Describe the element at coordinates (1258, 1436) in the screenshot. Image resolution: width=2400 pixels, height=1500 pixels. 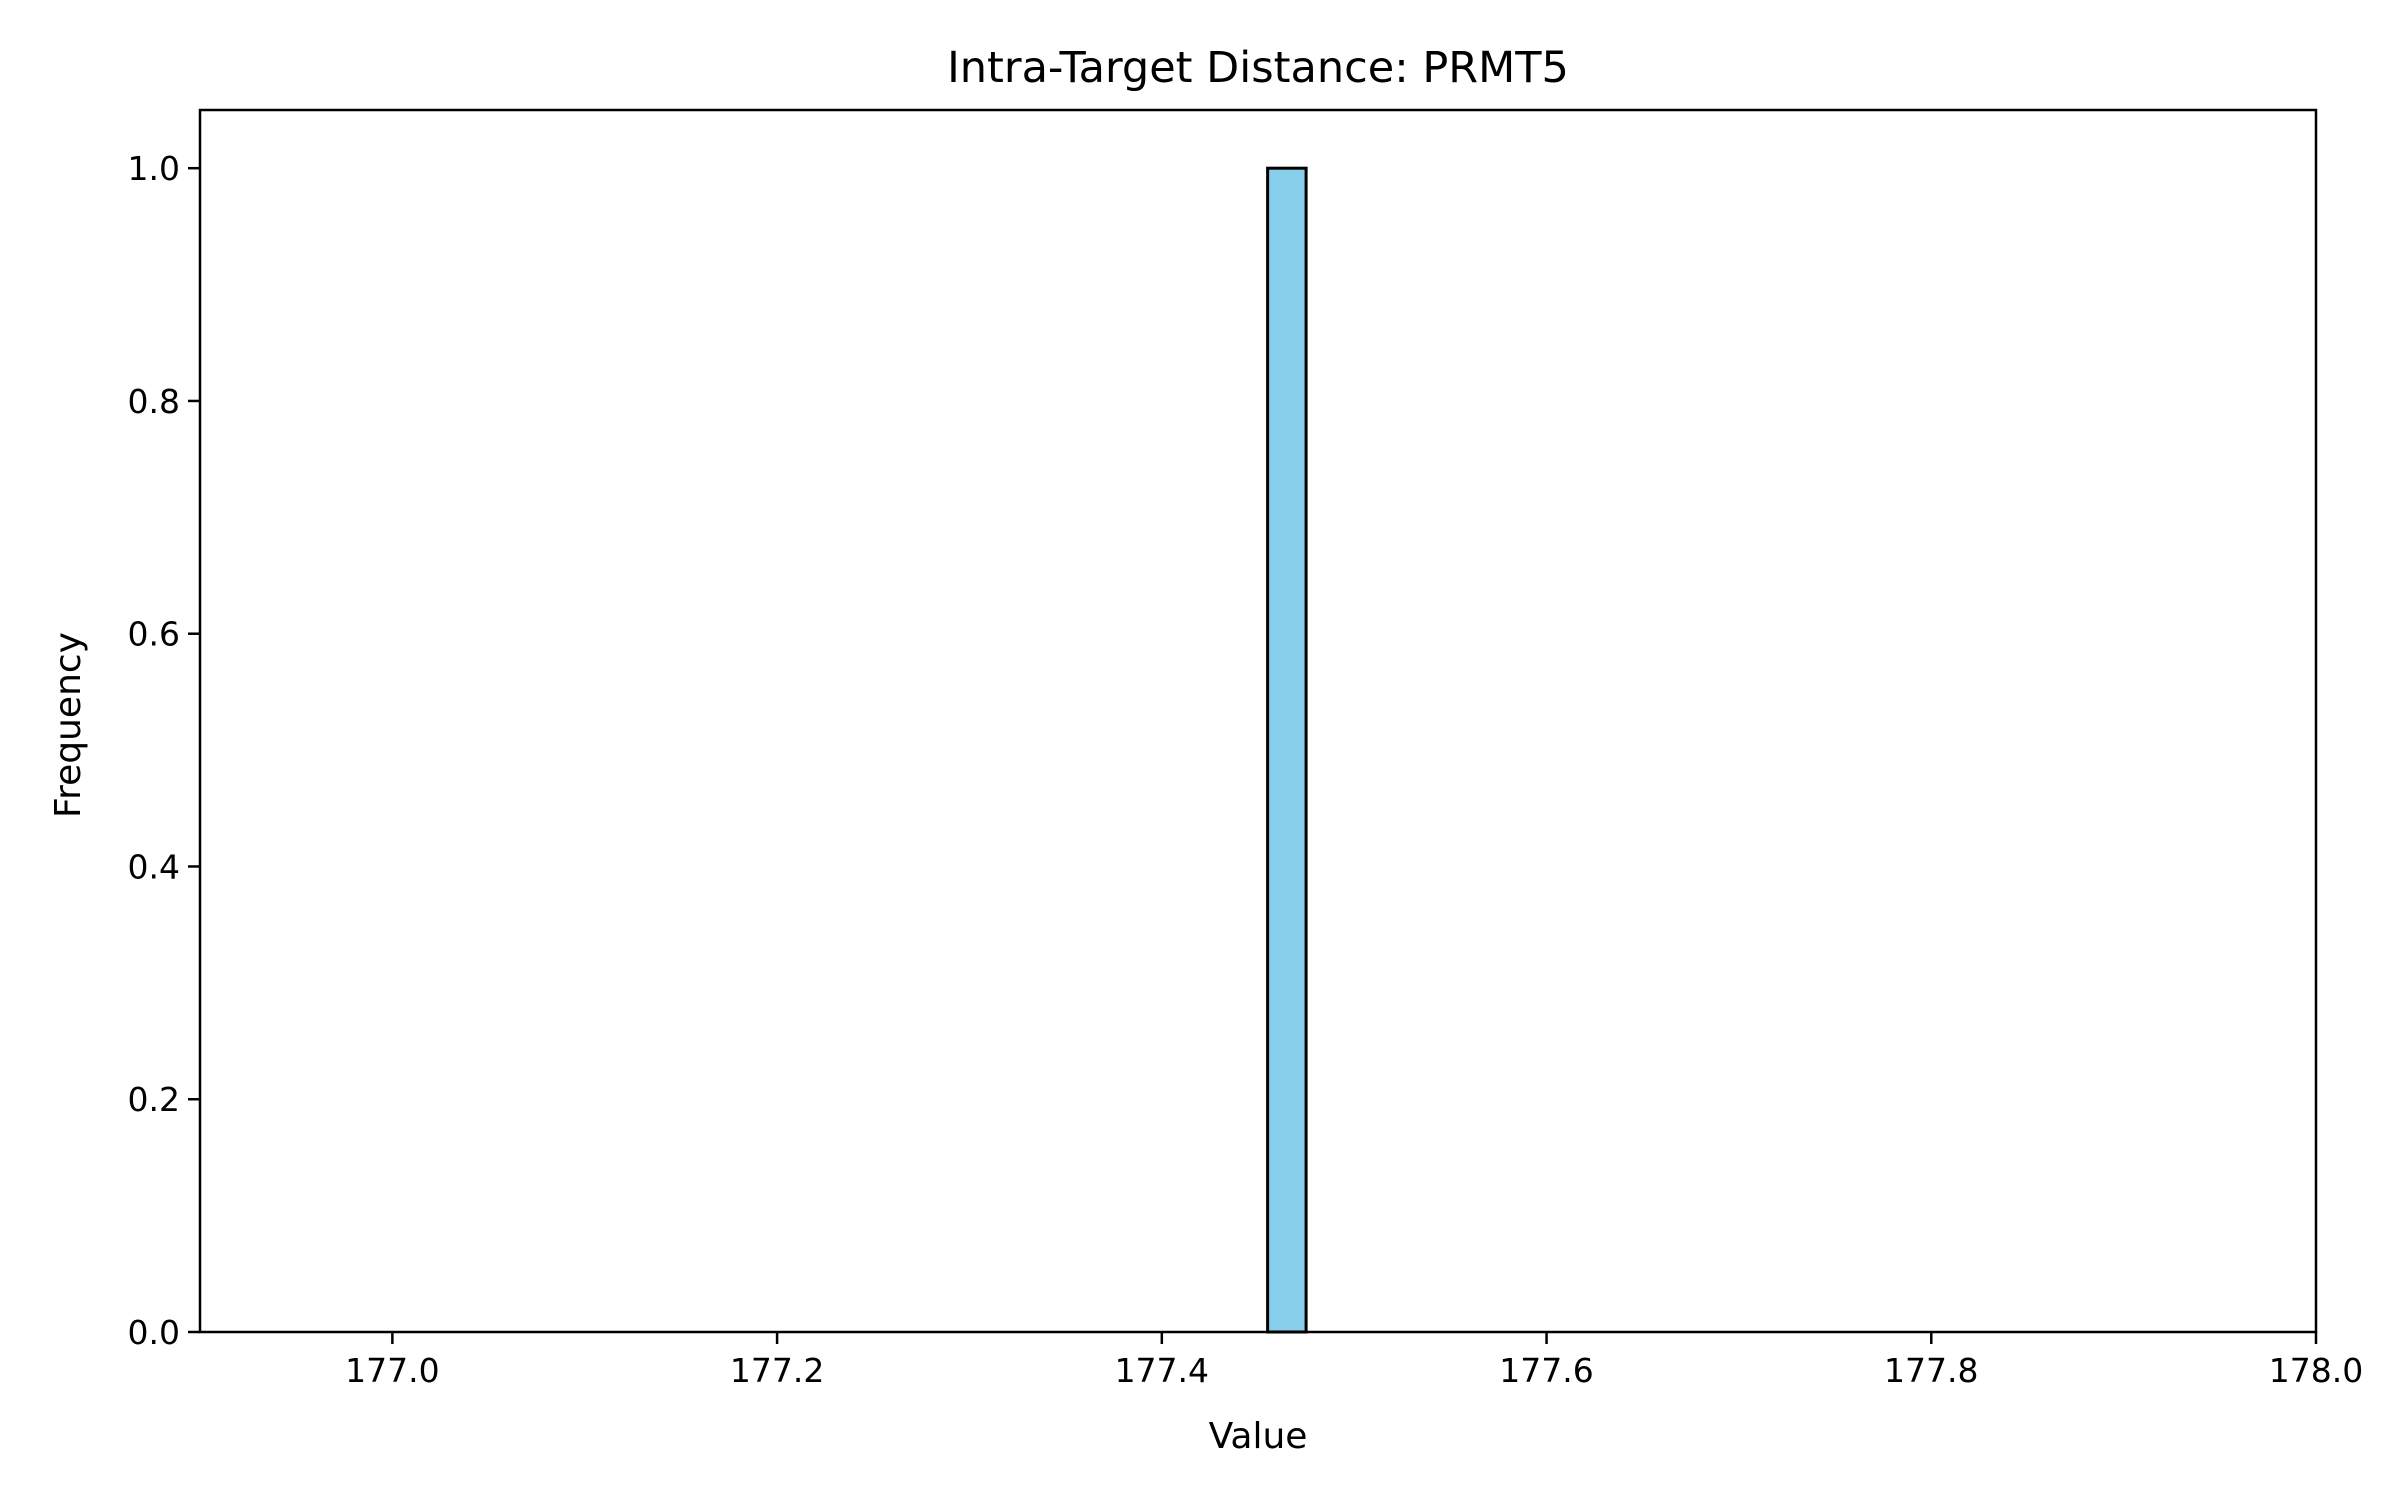
I see `x-axis-label: Value` at that location.